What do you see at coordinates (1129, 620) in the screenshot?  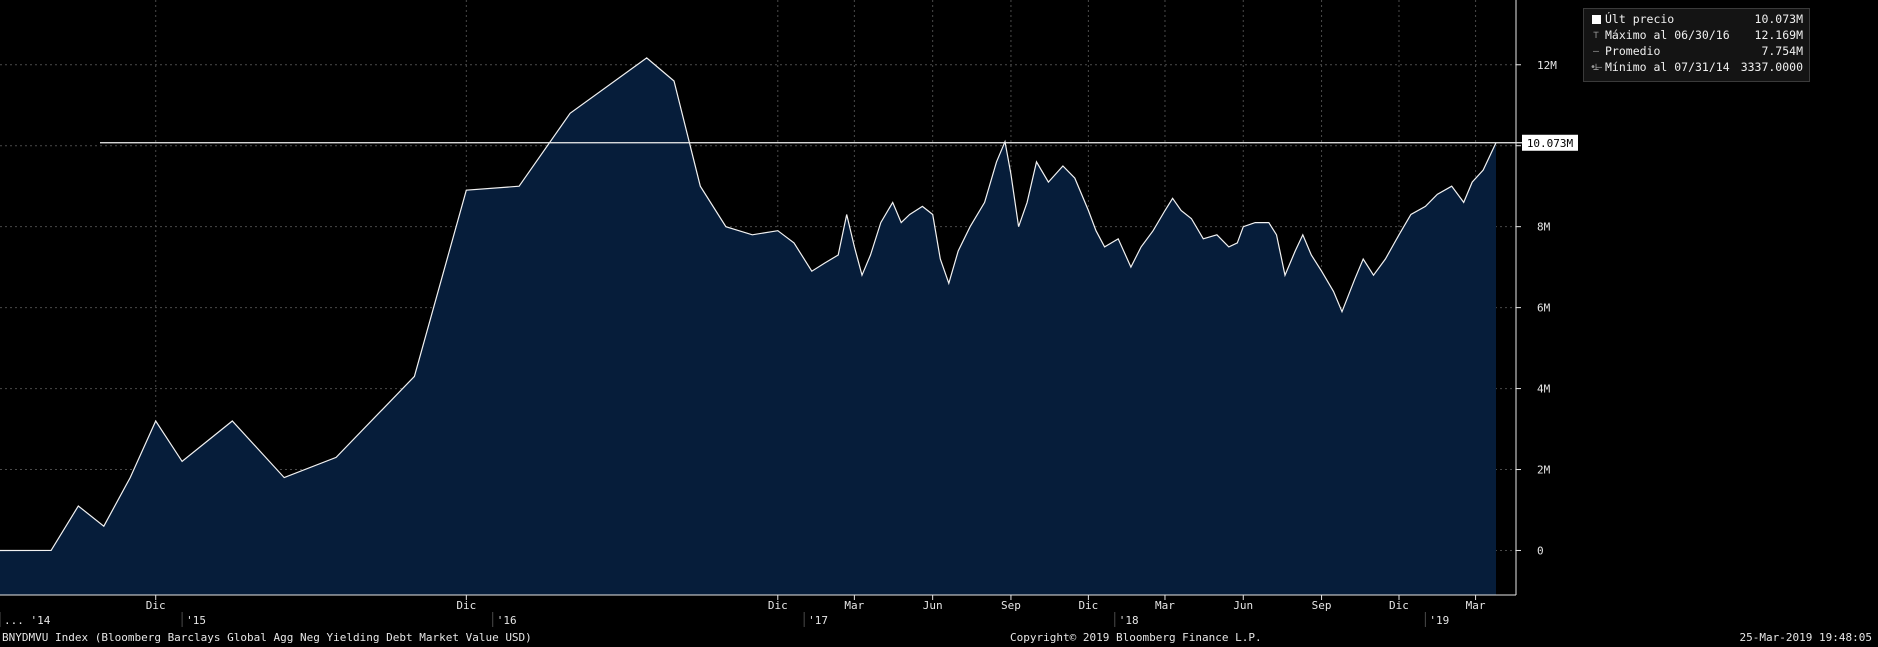 I see `year-label: '18` at bounding box center [1129, 620].